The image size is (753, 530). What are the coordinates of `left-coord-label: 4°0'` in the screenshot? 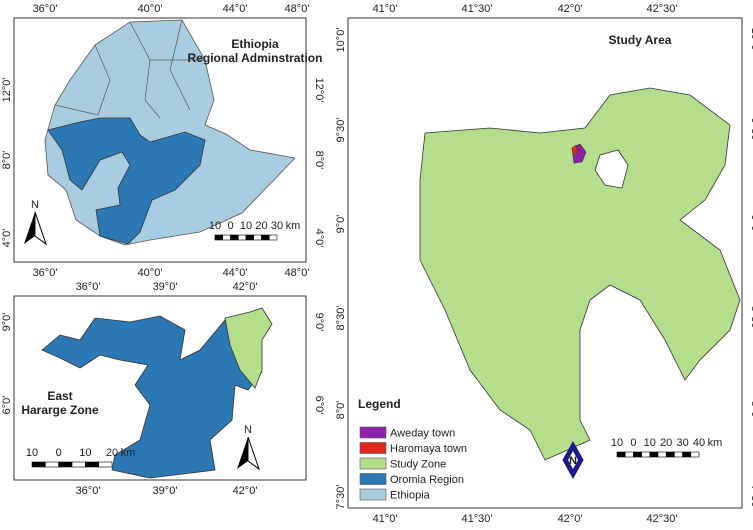 It's located at (7, 238).